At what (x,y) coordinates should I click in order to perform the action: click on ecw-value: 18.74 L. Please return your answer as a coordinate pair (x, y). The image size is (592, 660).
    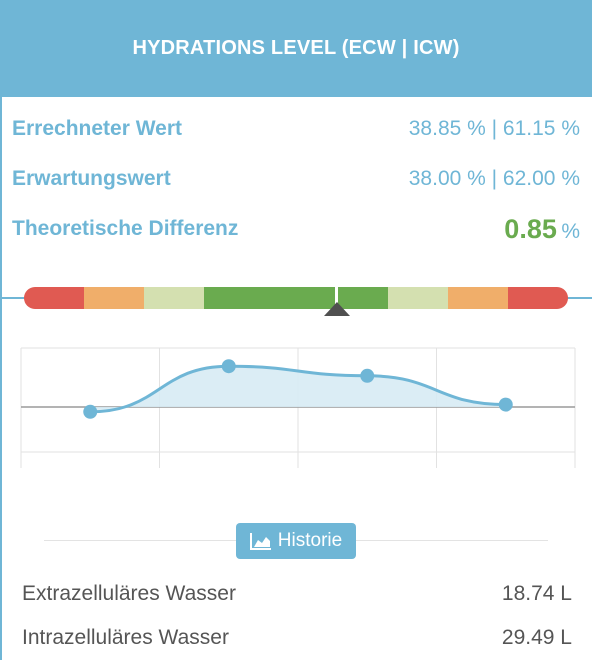
    Looking at the image, I should click on (536, 593).